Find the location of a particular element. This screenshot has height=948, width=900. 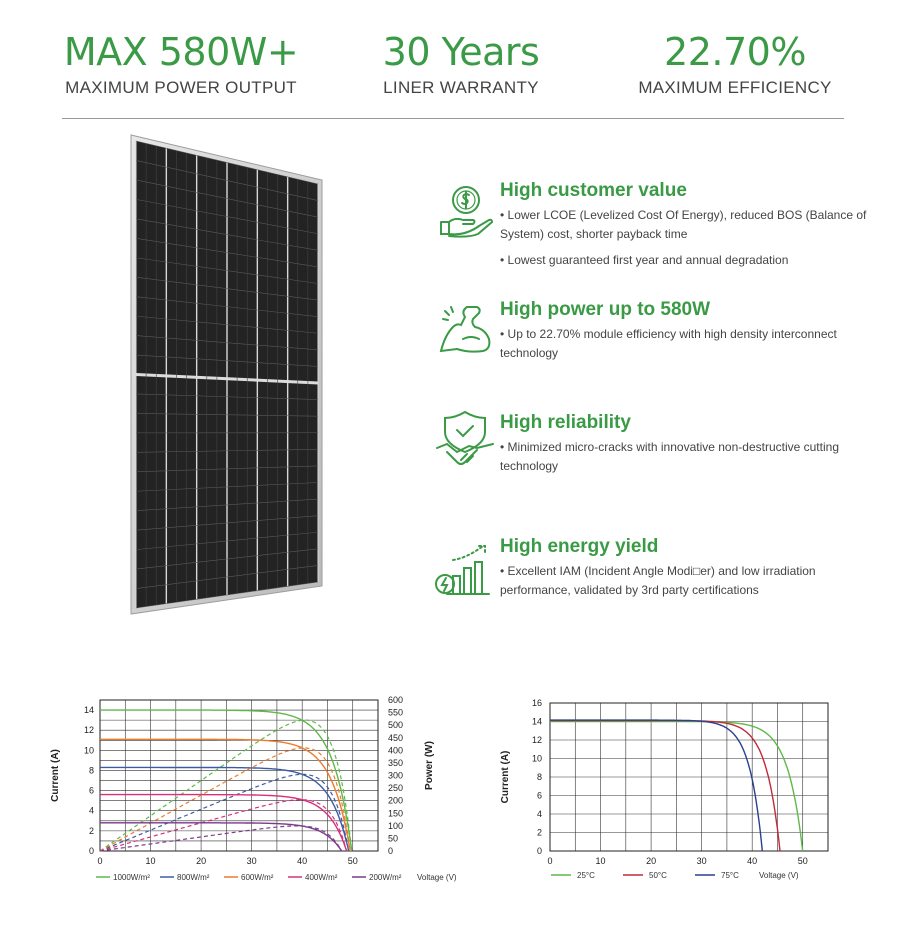

y2-tick-label: 350 is located at coordinates (395, 763).